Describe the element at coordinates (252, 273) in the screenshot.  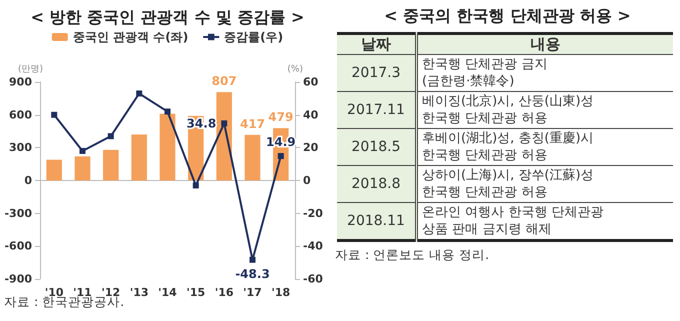
I see `data-label: -48.3` at that location.